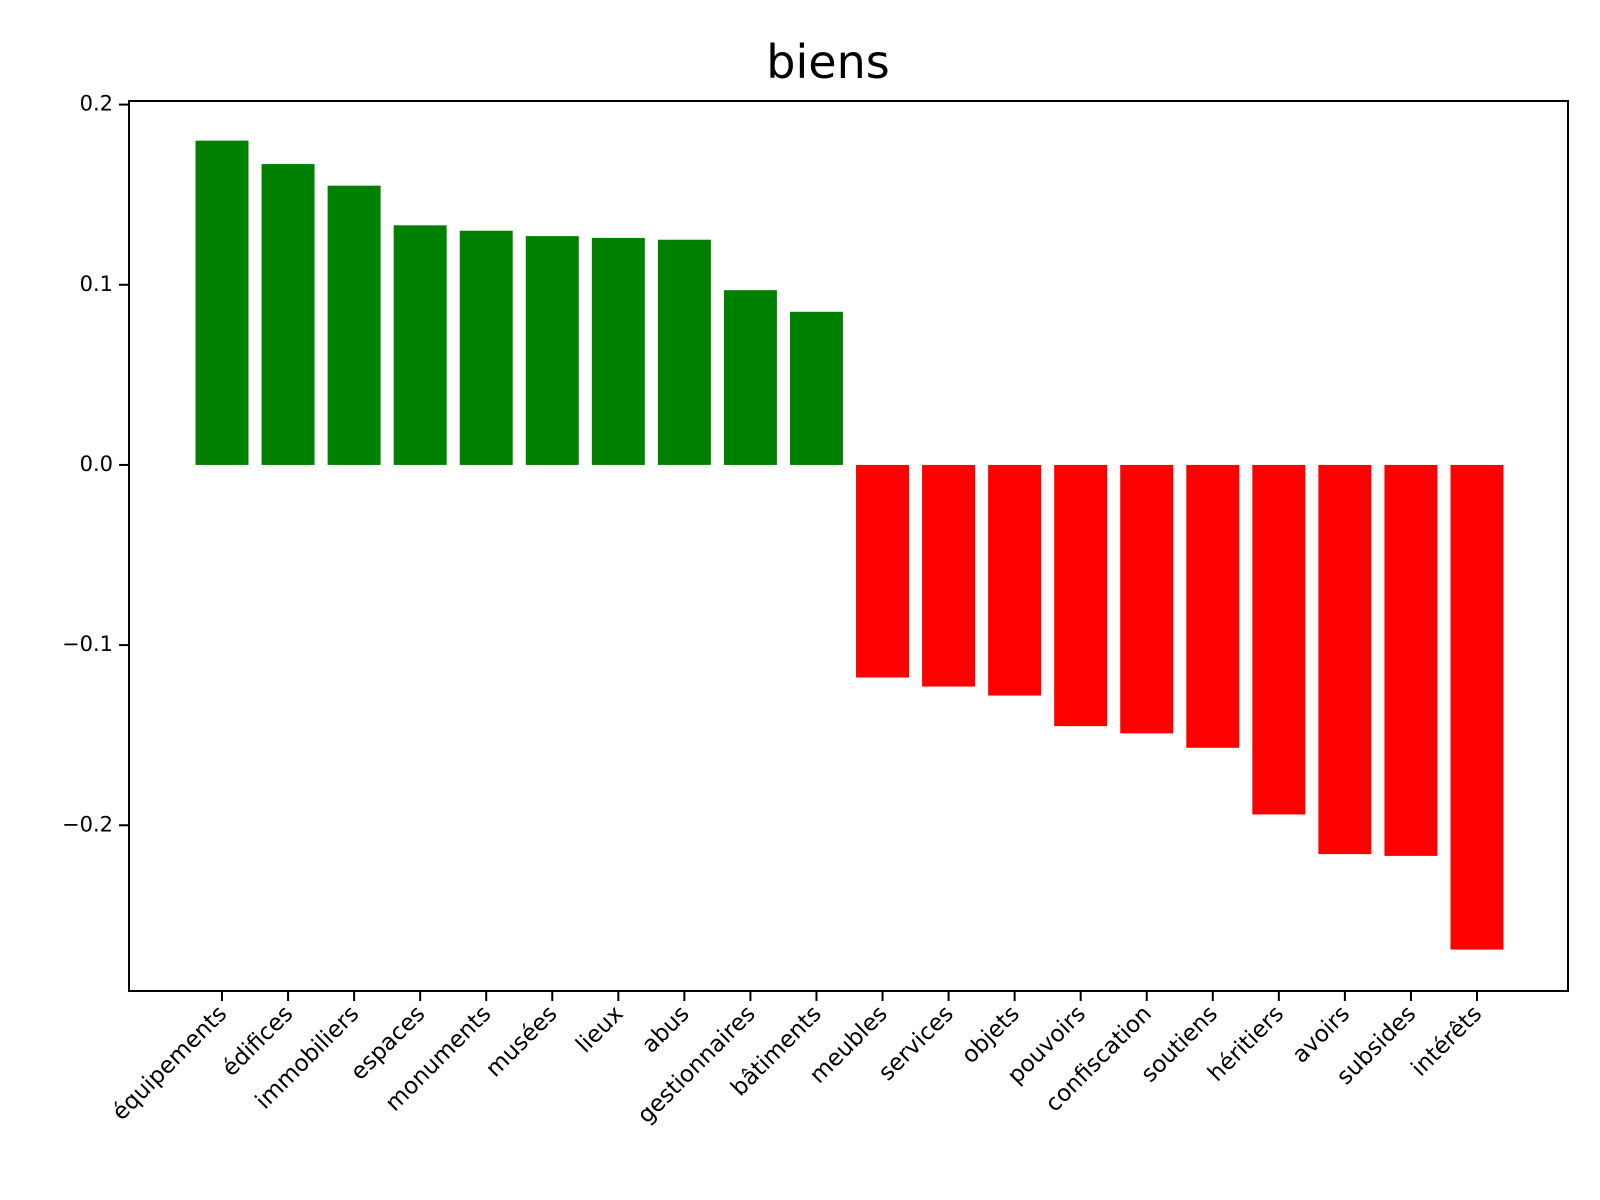  I want to click on x-tick-label-5: musées, so click(521, 1041).